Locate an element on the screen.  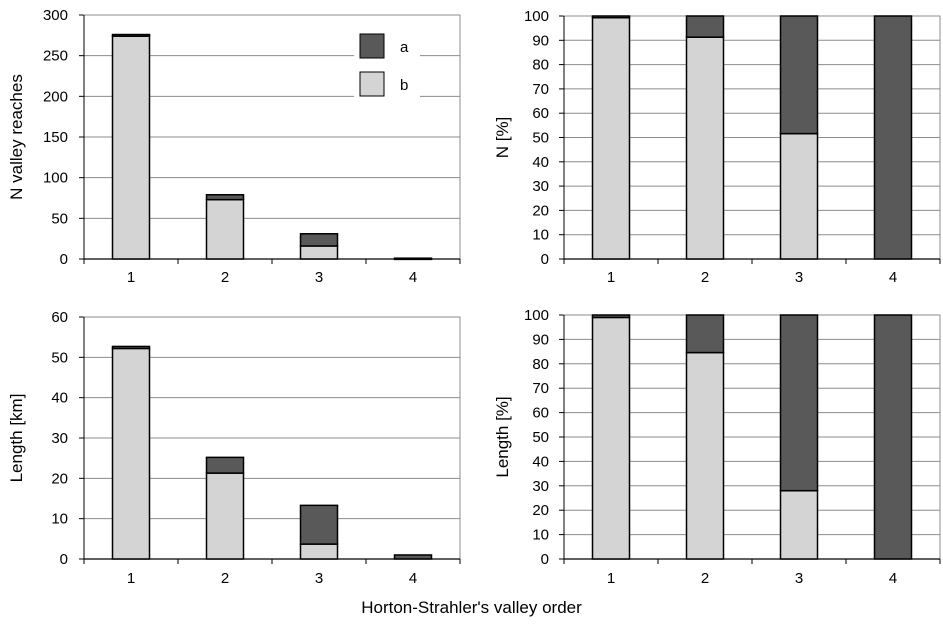
n-count-xtick-label: 3 is located at coordinates (319, 277).